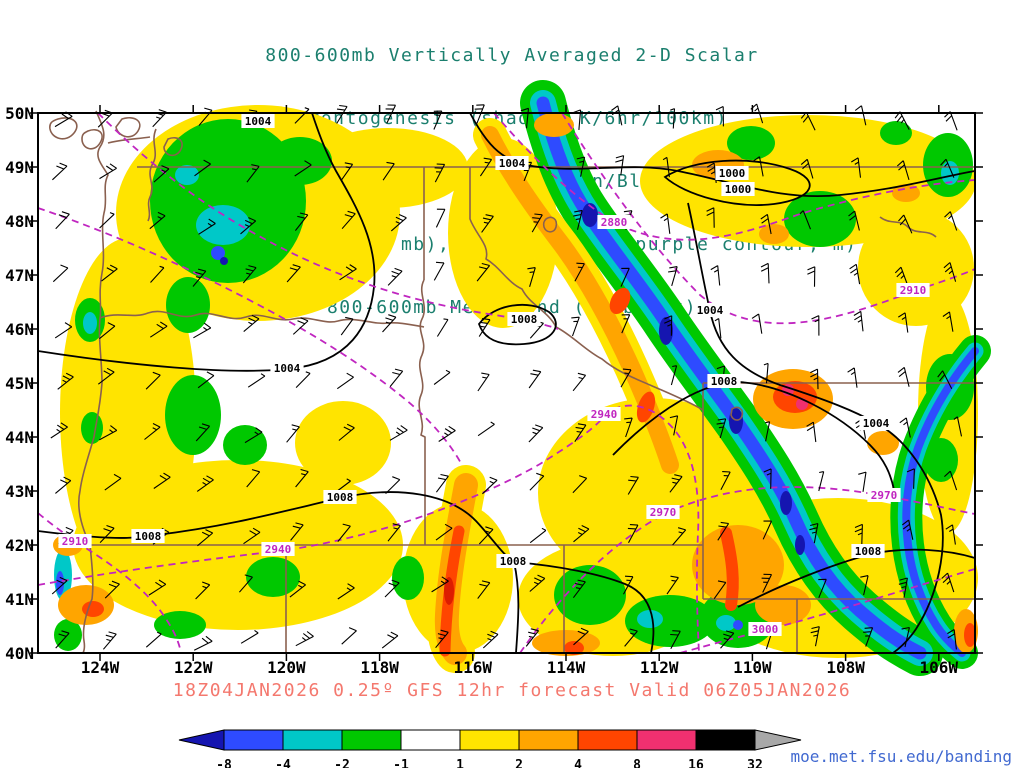 Image resolution: width=1024 pixels, height=768 pixels. Describe the element at coordinates (19, 545) in the screenshot. I see `lat-axis-label: 42N` at that location.